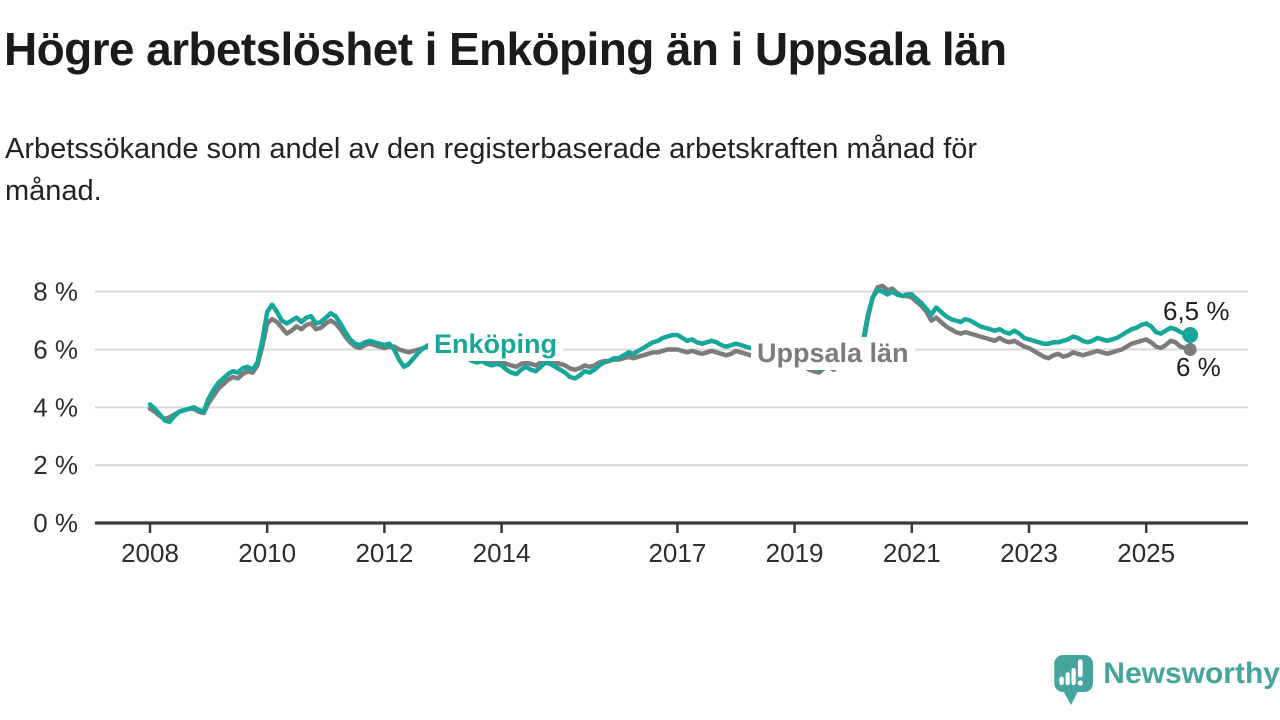 The width and height of the screenshot is (1280, 720). Describe the element at coordinates (912, 553) in the screenshot. I see `x-axis-label-2021: 2021` at that location.